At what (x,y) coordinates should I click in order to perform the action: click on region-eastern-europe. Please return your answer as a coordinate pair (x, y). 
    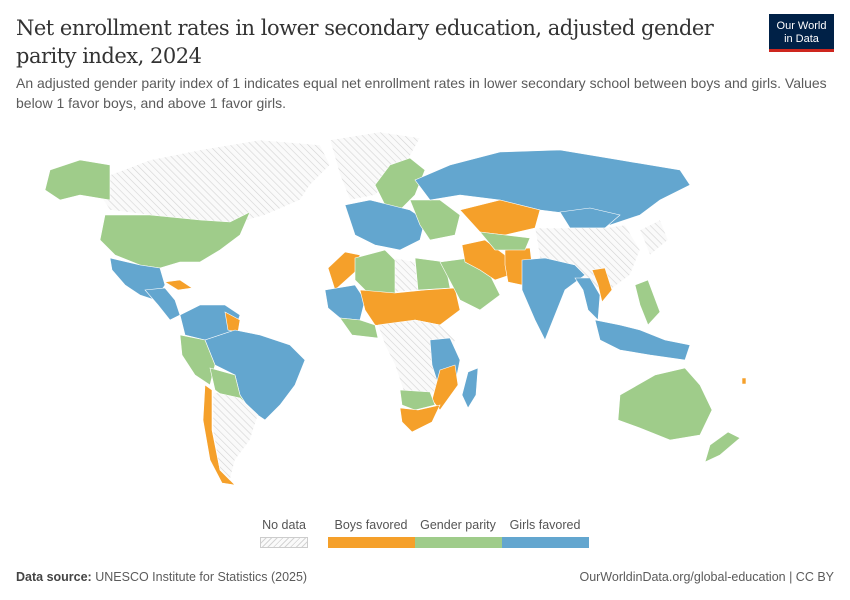
    Looking at the image, I should click on (435, 220).